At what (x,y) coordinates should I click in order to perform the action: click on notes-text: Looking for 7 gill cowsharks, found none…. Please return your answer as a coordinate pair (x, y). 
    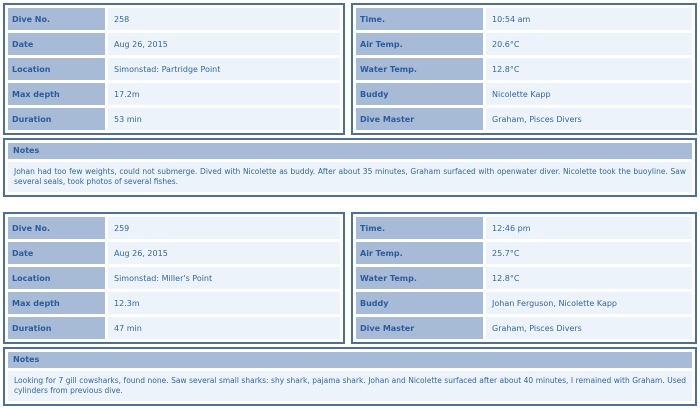
    Looking at the image, I should click on (350, 386).